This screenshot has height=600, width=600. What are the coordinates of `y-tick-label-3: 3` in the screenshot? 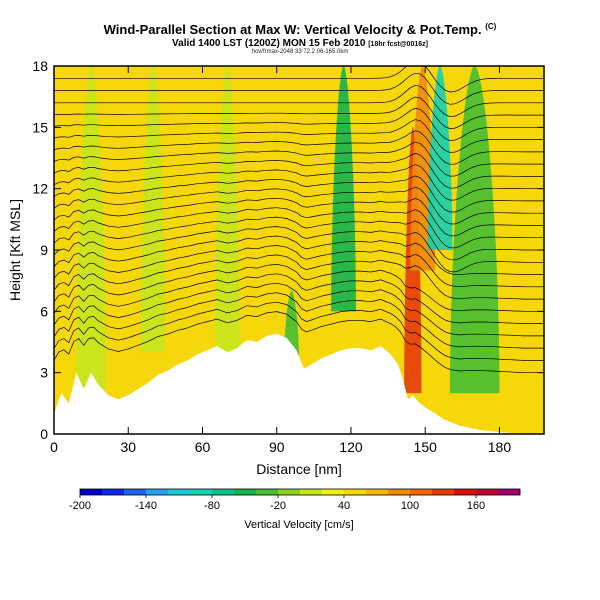 It's located at (44, 373).